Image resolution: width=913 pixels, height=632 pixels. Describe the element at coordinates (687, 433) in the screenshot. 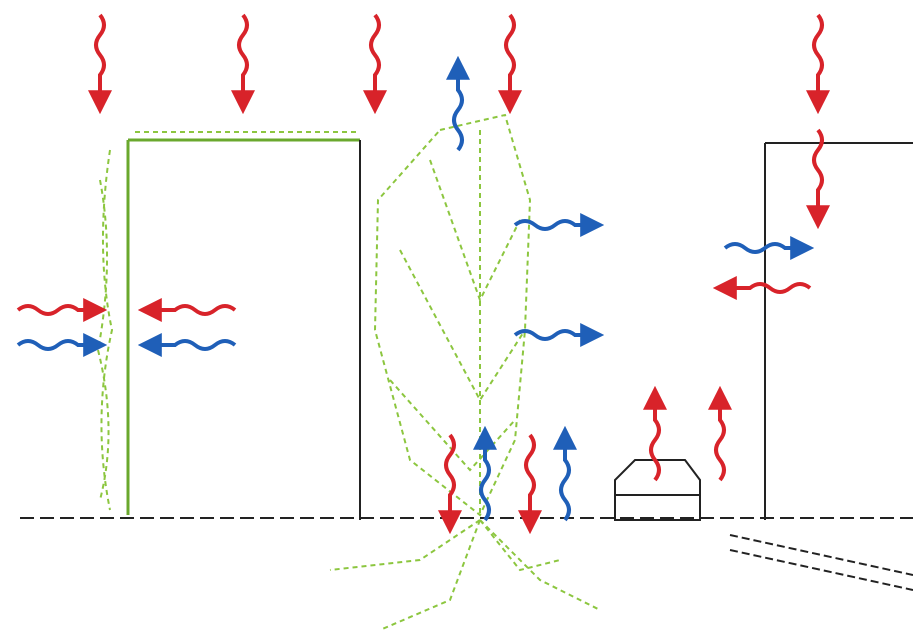

I see `heat-emission` at that location.